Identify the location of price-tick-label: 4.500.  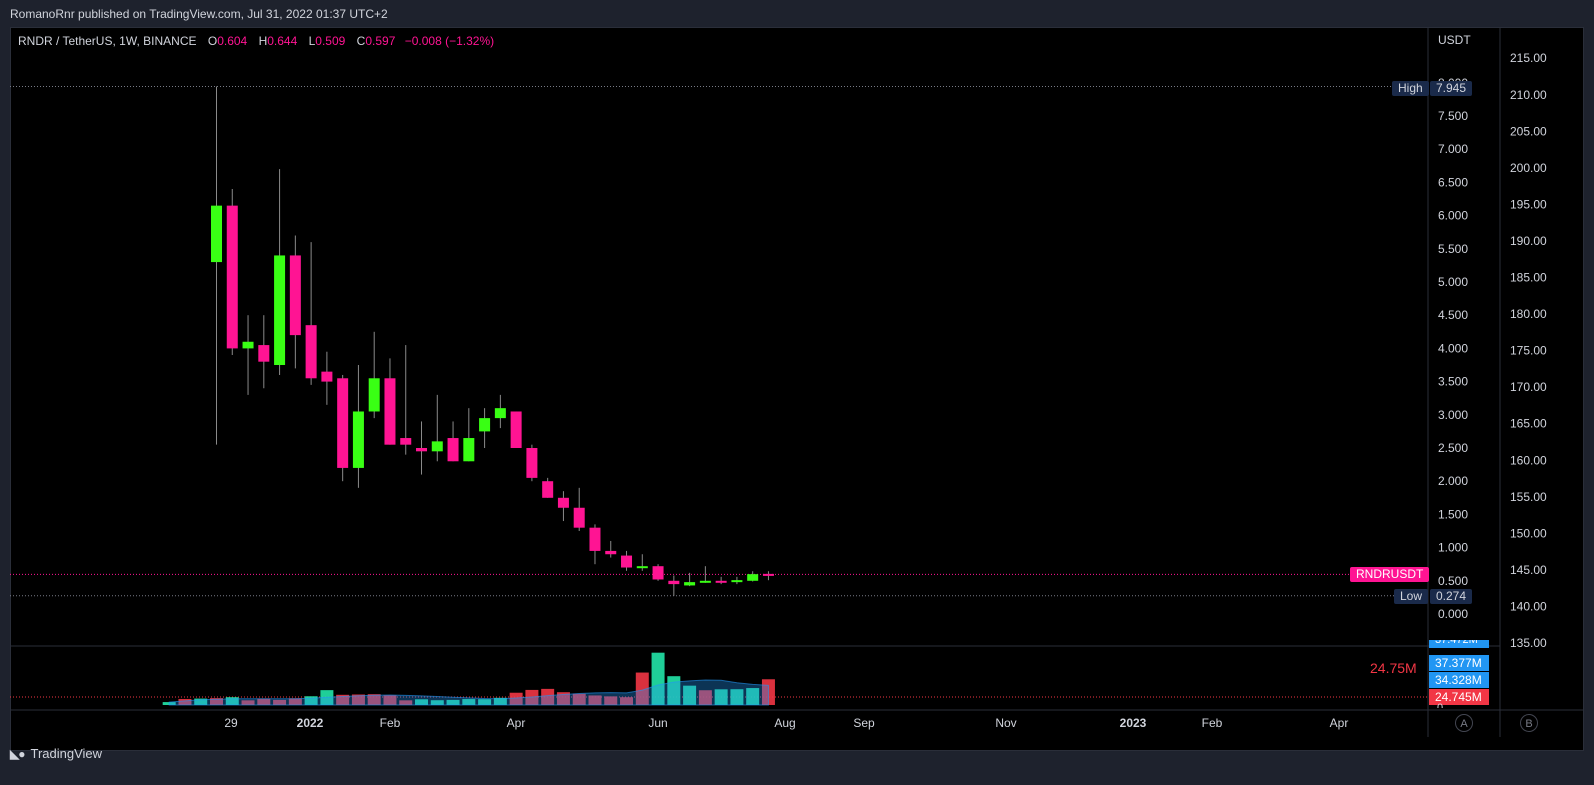
(1453, 315).